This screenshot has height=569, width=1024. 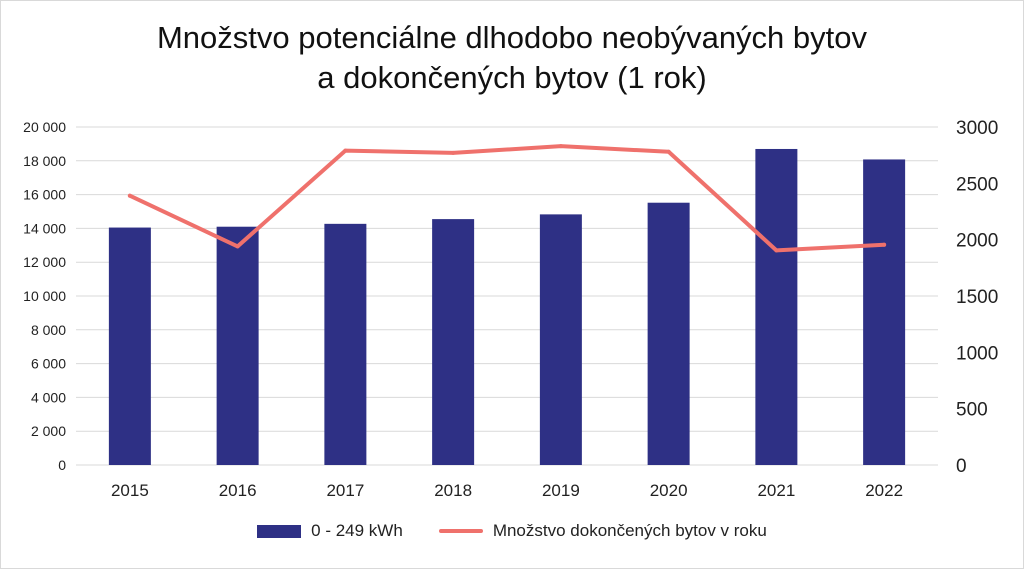 What do you see at coordinates (357, 530) in the screenshot?
I see `legend-label-bars: 0 - 249 kWh` at bounding box center [357, 530].